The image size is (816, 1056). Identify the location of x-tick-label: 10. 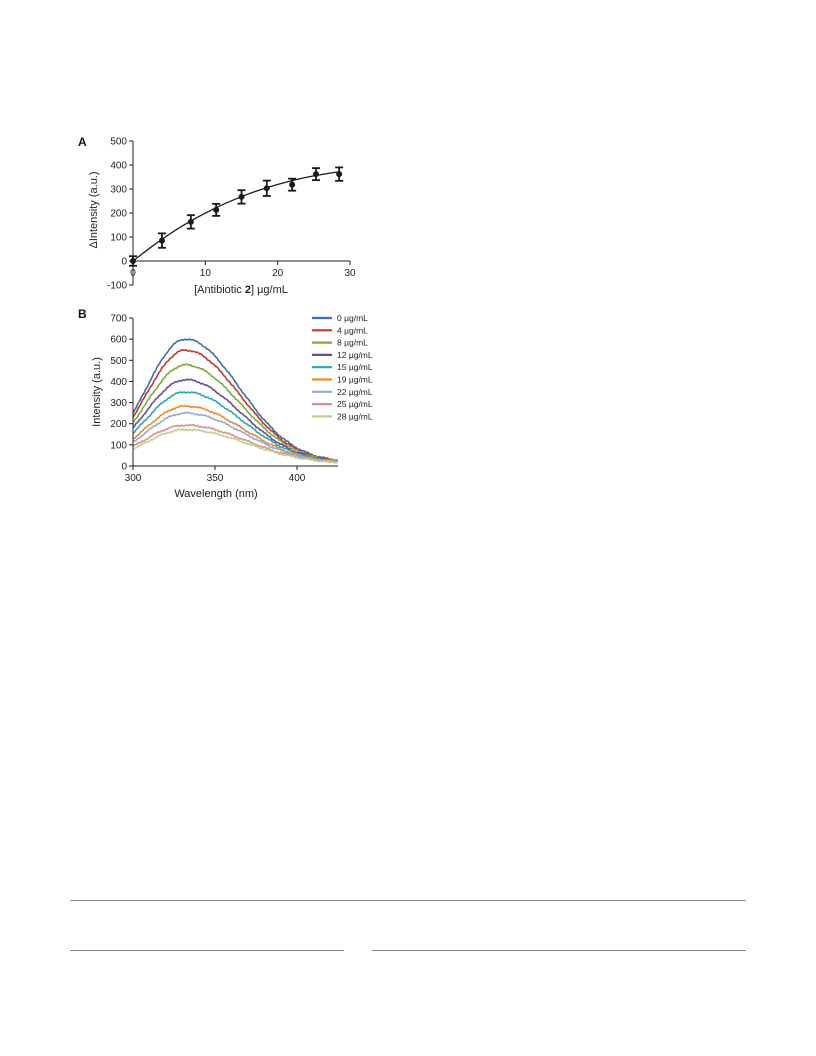
(206, 273).